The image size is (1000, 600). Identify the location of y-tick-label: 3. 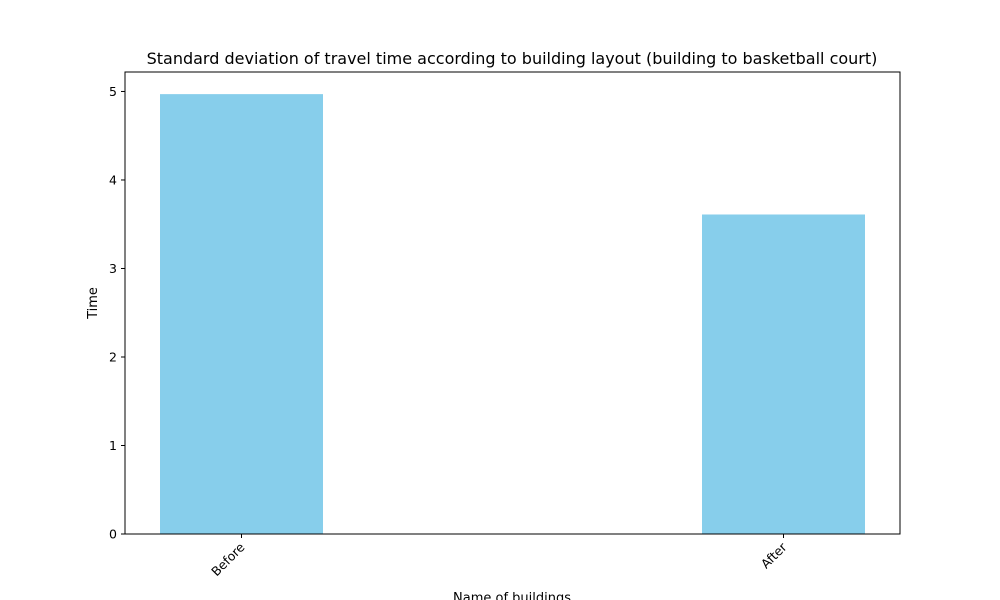
(113, 268).